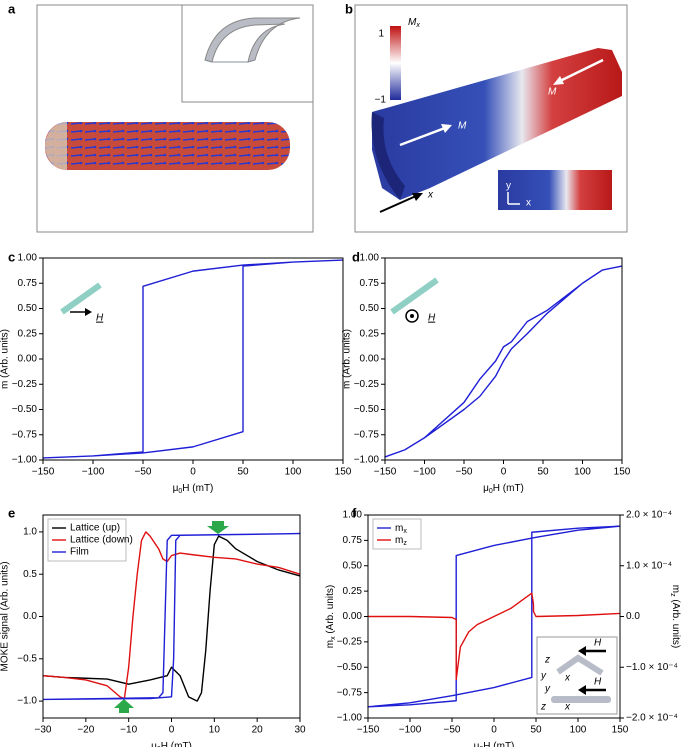  Describe the element at coordinates (101, 540) in the screenshot. I see `legend-label: Lattice (down)` at that location.